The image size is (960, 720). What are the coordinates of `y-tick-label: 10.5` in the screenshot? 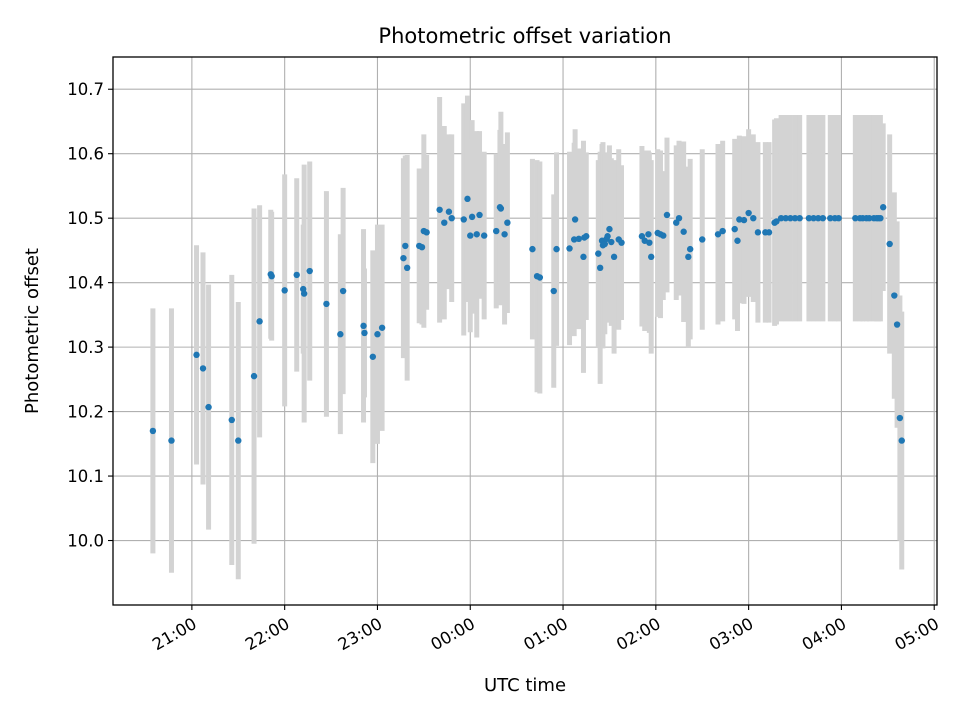 It's located at (85, 218).